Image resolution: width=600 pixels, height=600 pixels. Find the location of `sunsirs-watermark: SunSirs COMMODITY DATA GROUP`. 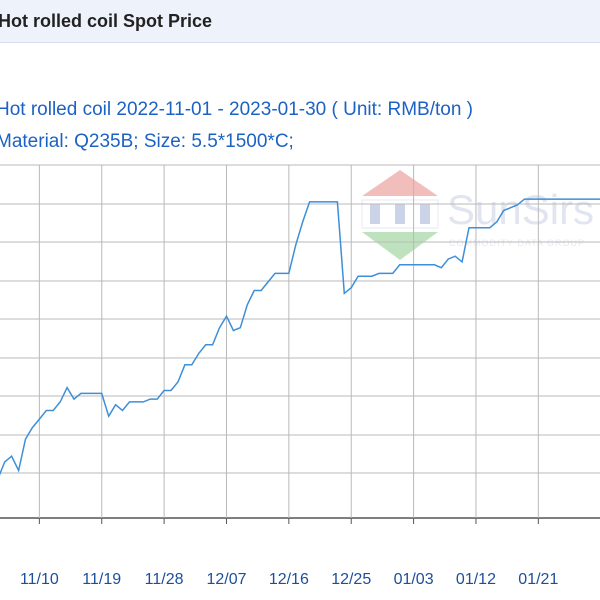

sunsirs-watermark: SunSirs COMMODITY DATA GROUP is located at coordinates (477, 215).